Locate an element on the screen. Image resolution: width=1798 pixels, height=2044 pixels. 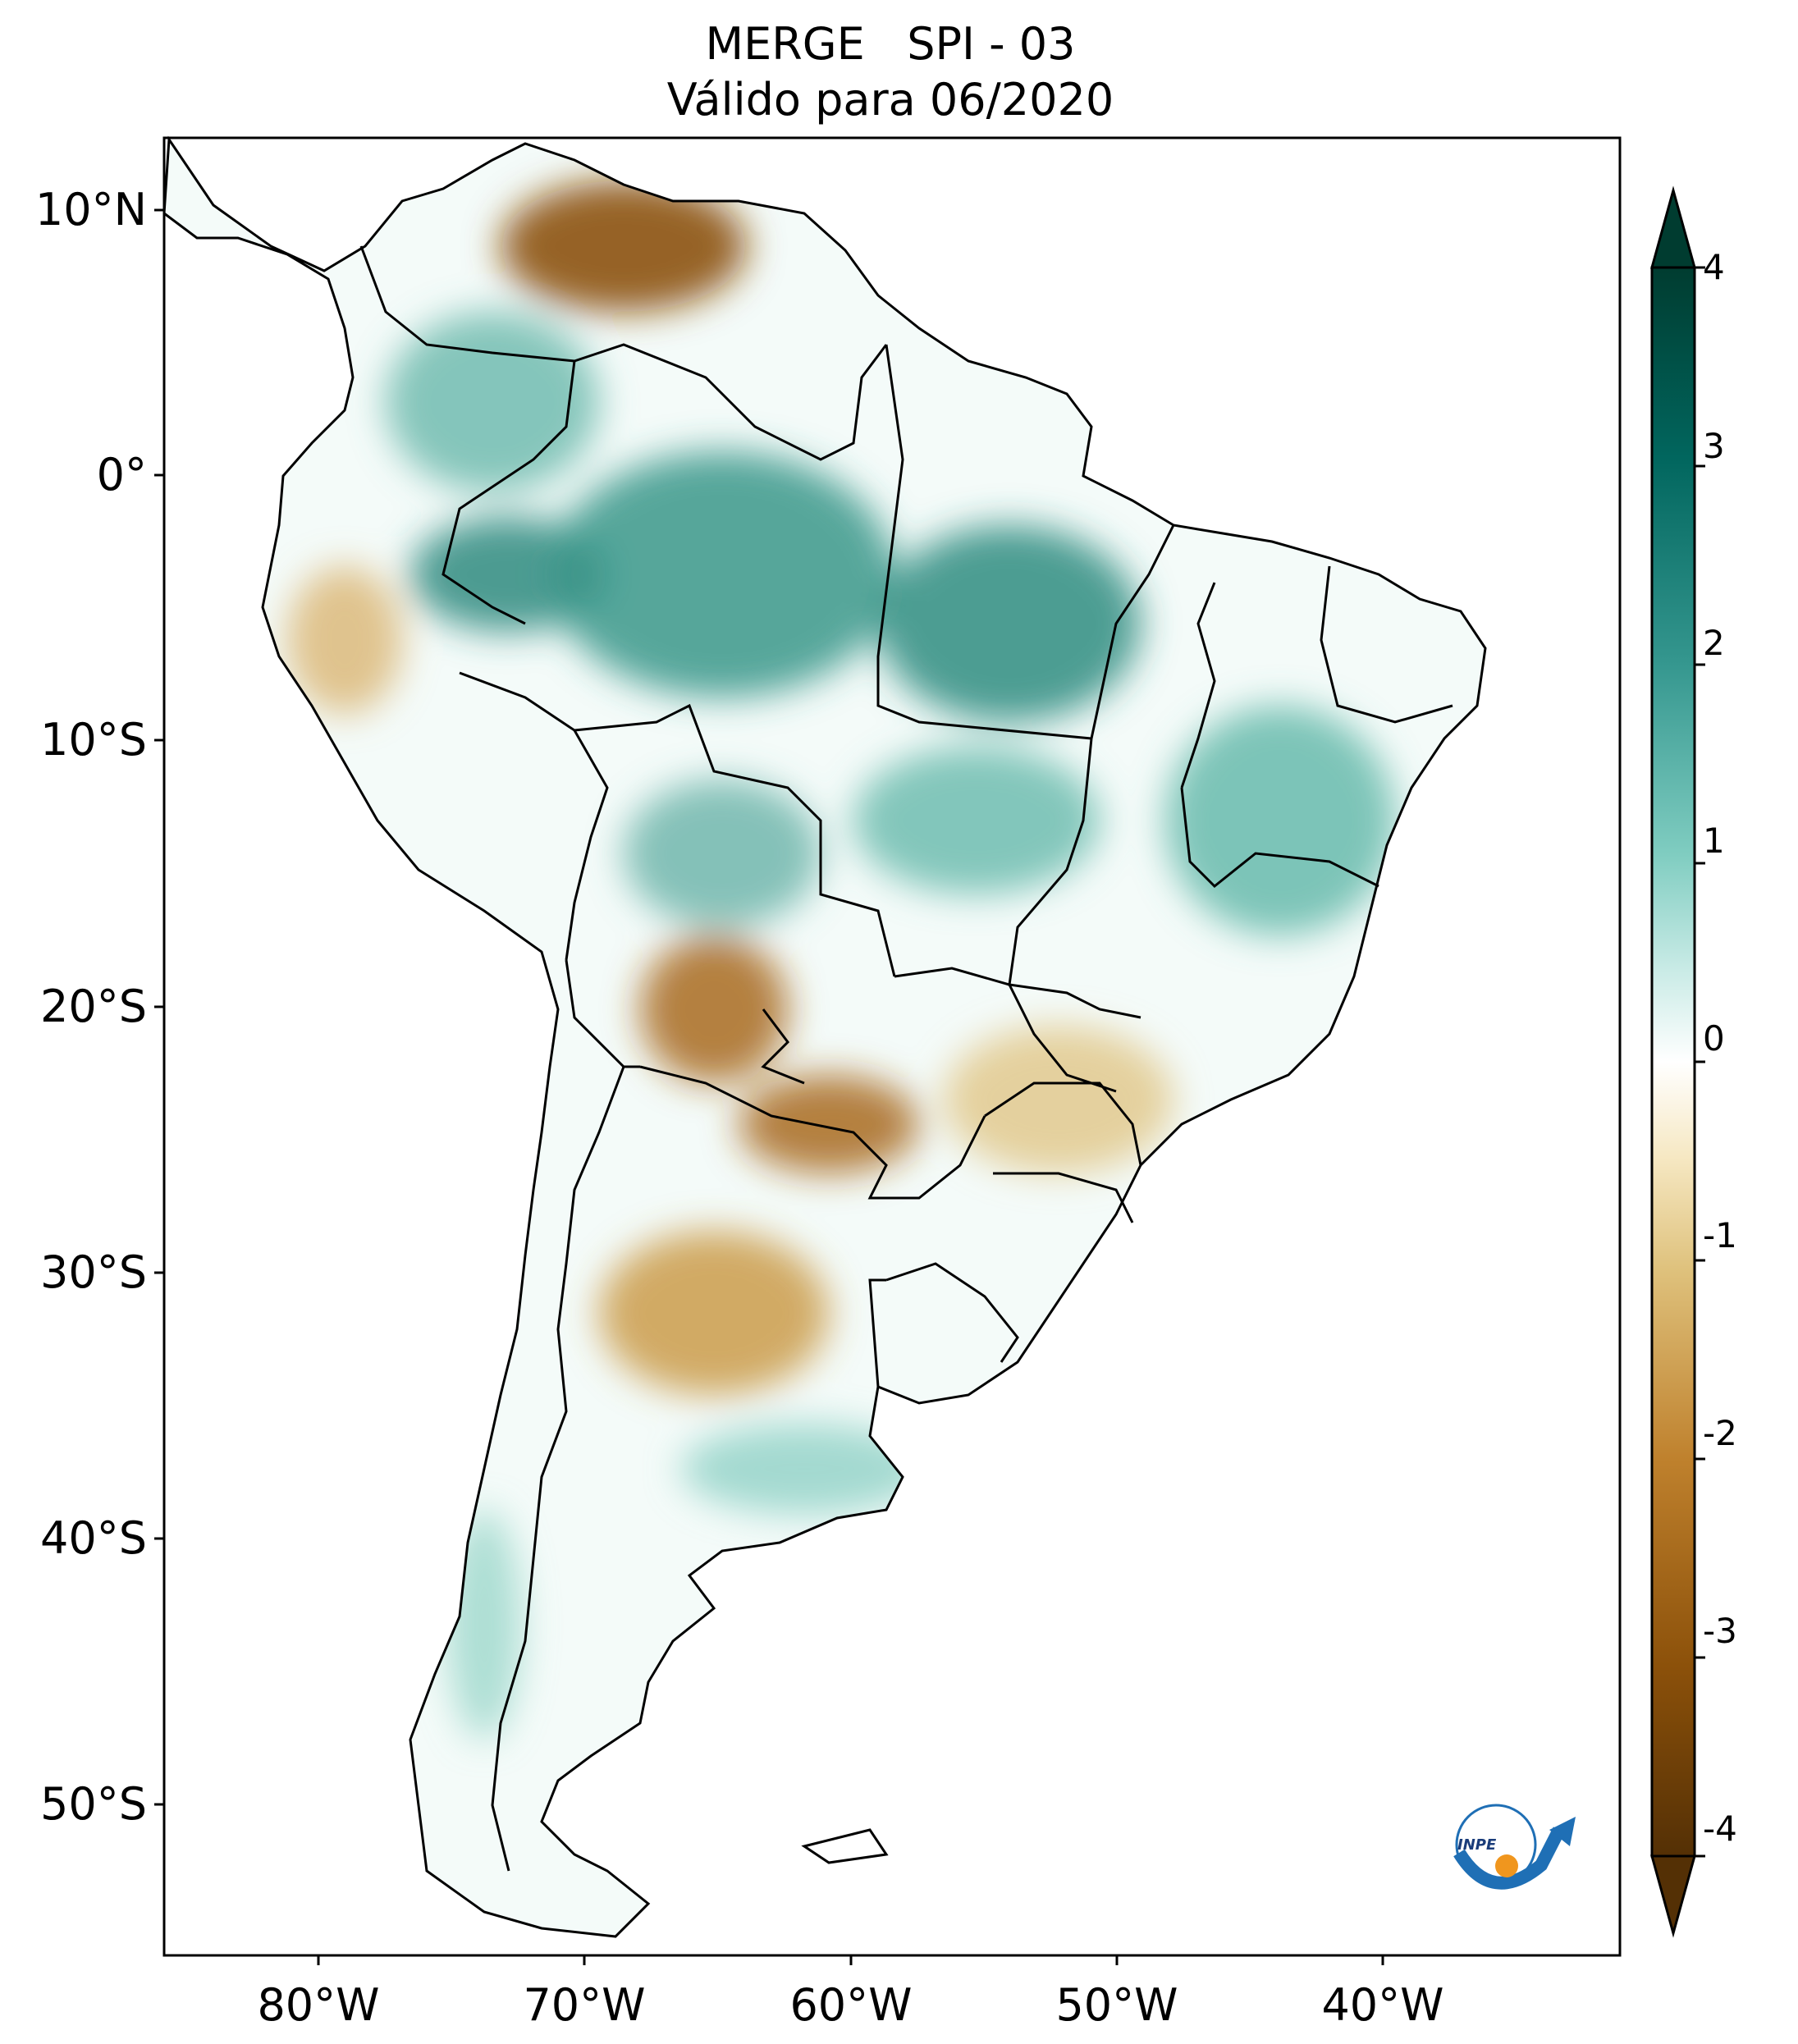
dry-anomaly-venezuela is located at coordinates (624, 246).